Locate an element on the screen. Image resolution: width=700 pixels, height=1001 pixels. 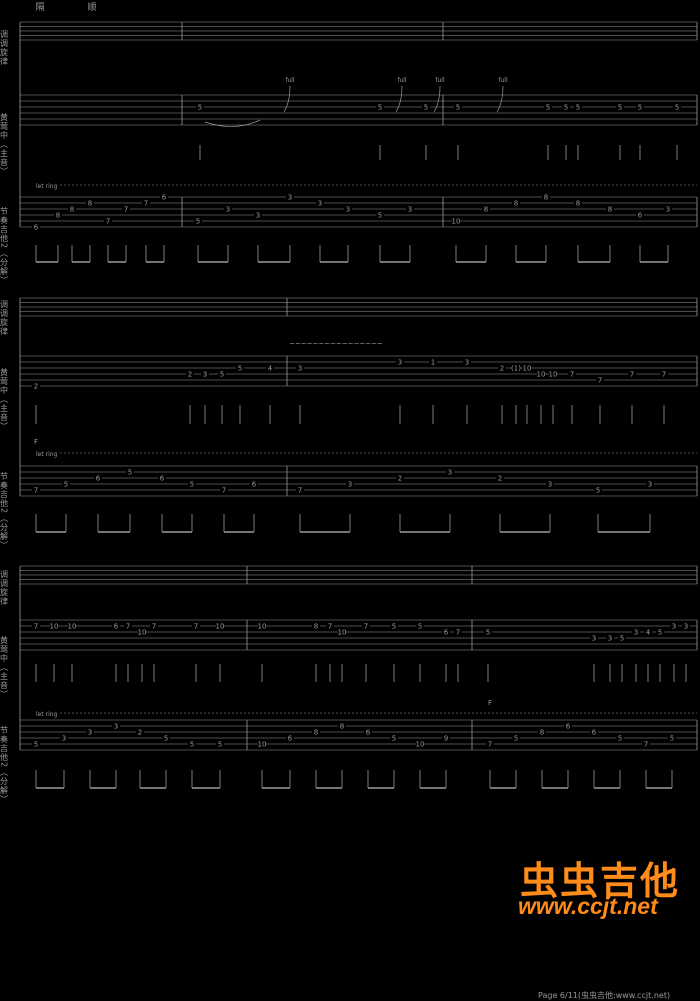
acc-tab-note: 2 is located at coordinates (400, 479).